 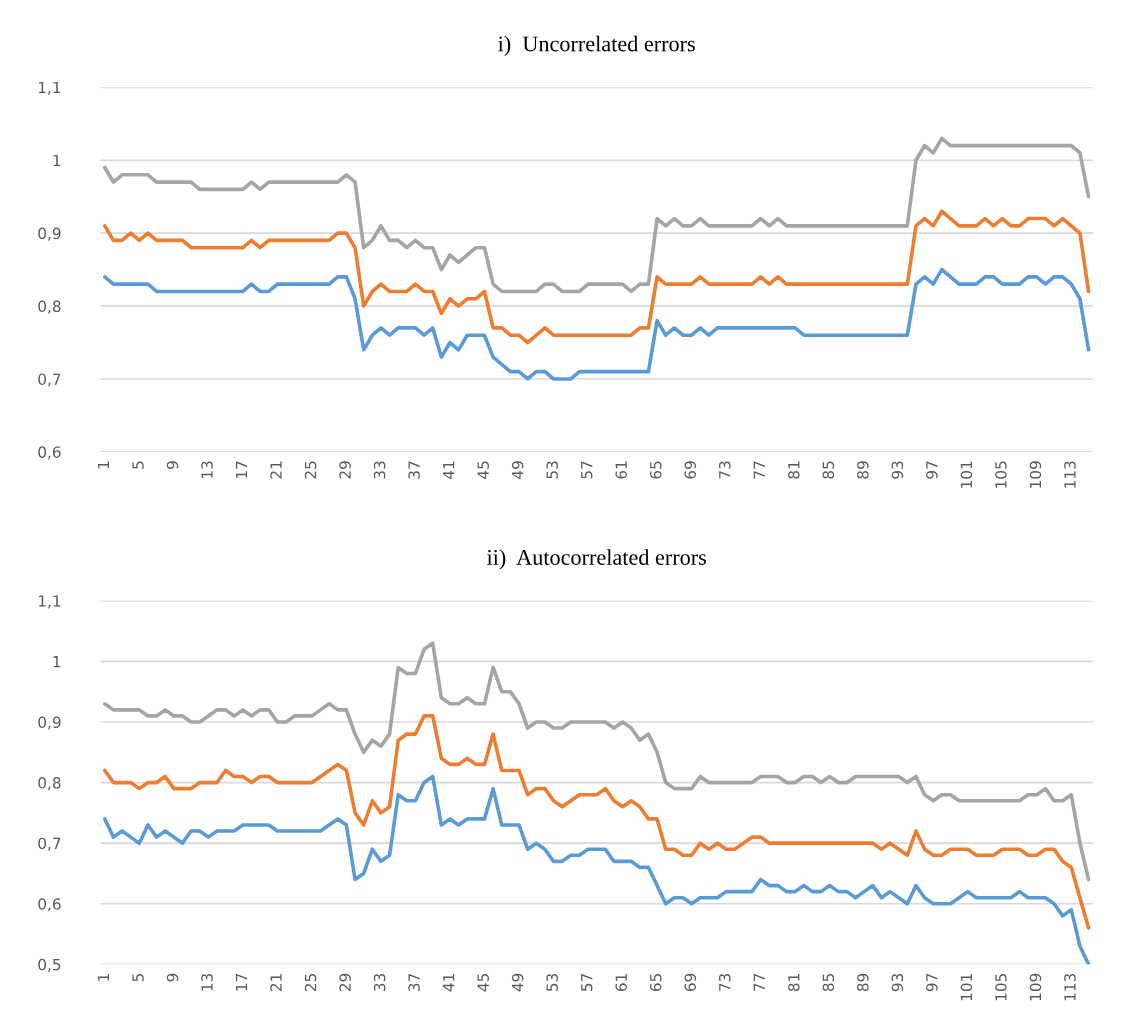 What do you see at coordinates (596, 45) in the screenshot?
I see `chart-title: i) Uncorrelated errors` at bounding box center [596, 45].